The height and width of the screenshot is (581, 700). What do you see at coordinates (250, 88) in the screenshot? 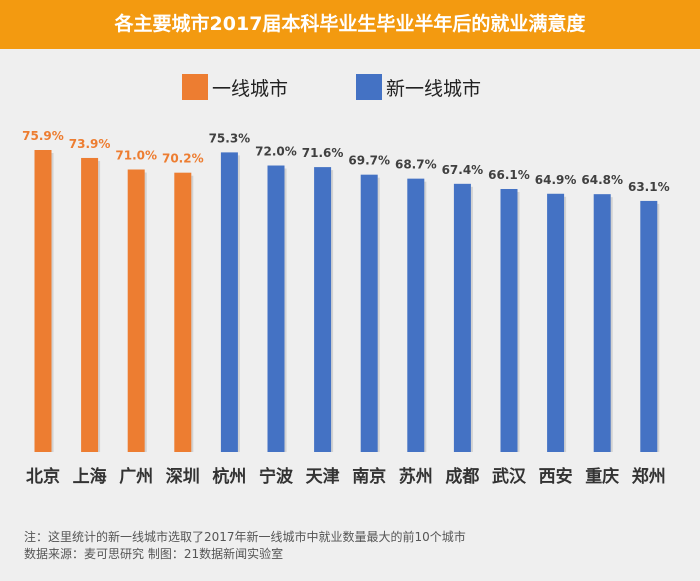
I see `legend-label-tier1: 一线城市` at bounding box center [250, 88].